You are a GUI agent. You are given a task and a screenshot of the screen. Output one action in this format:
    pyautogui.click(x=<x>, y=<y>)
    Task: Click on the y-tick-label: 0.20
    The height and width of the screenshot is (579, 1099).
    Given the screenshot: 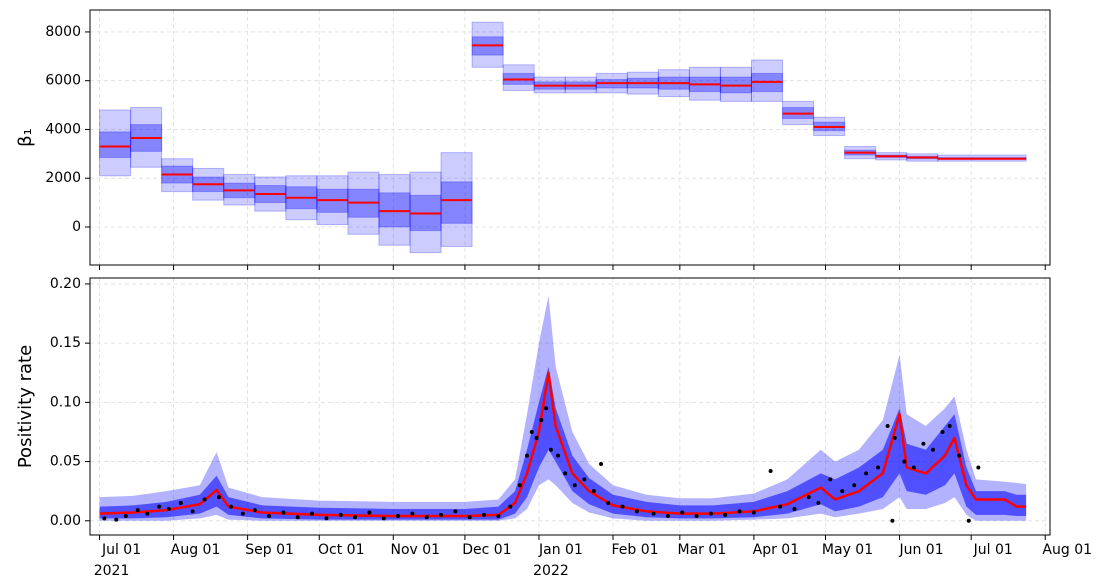 What is the action you would take?
    pyautogui.click(x=65, y=284)
    